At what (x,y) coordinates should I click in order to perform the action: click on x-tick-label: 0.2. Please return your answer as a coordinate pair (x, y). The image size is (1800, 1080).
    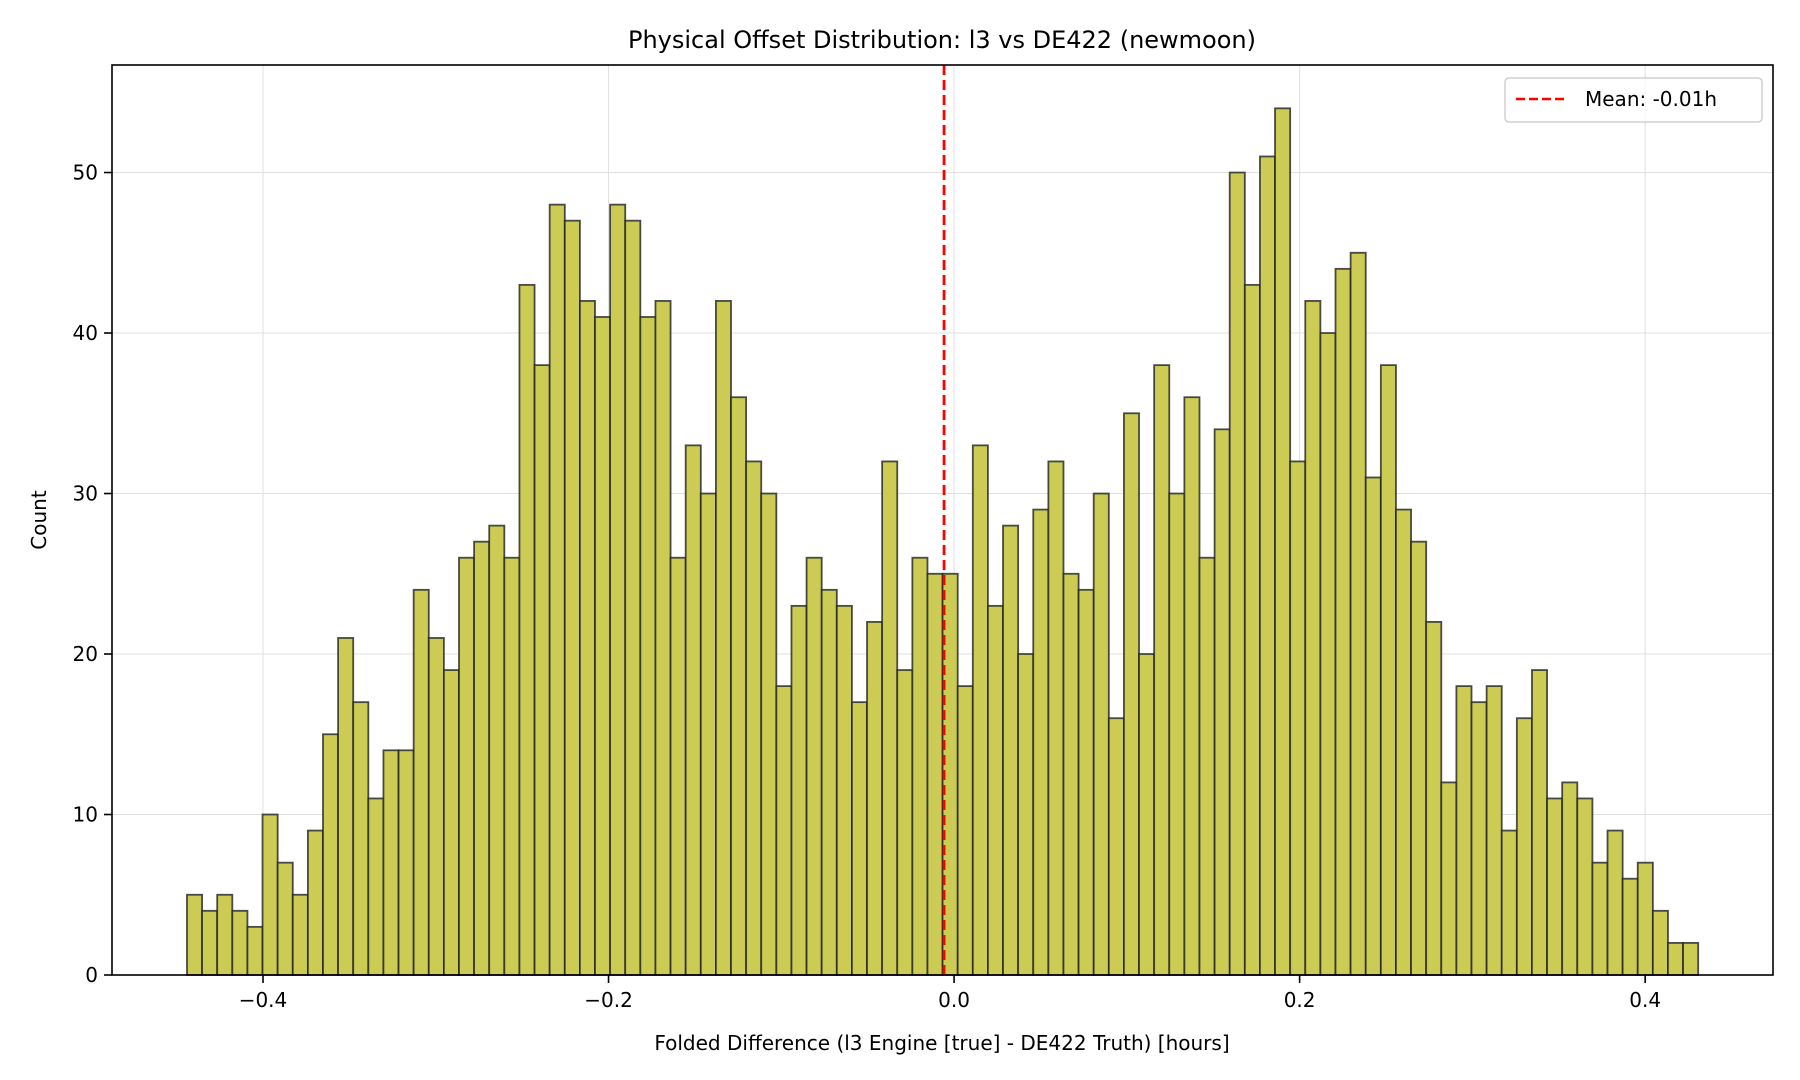
    Looking at the image, I should click on (1300, 1000).